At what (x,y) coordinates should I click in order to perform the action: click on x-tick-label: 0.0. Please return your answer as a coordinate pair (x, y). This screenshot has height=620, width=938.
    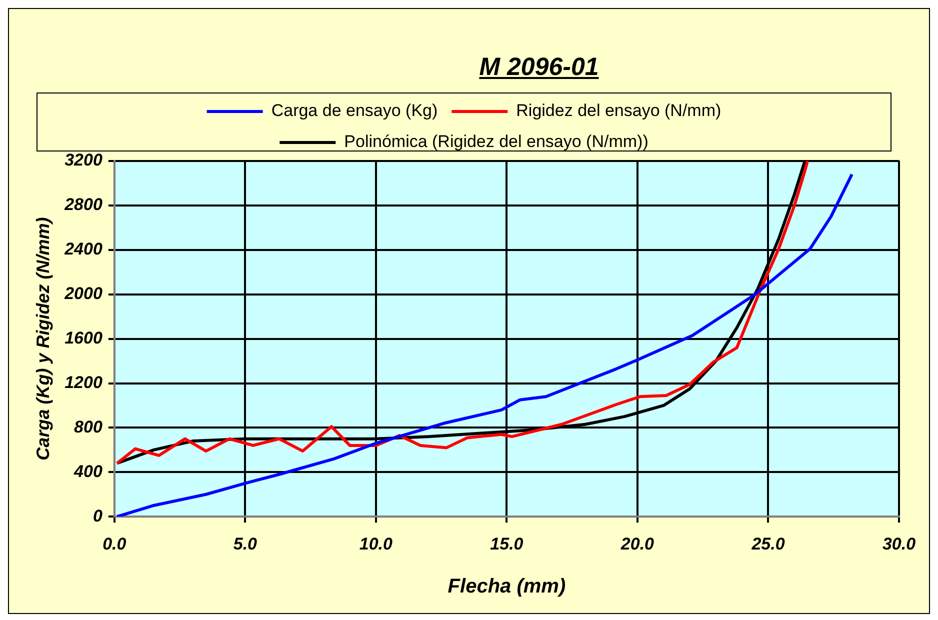
    Looking at the image, I should click on (114, 544).